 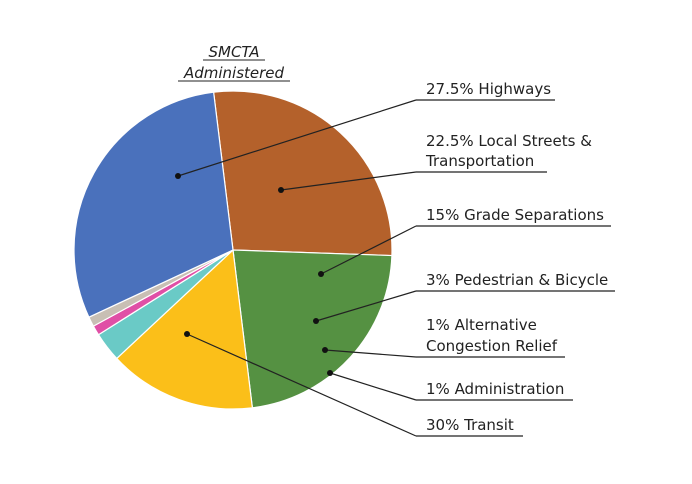 What do you see at coordinates (509, 141) in the screenshot?
I see `slice-label-1-line-0: 22.5% Local Streets &` at bounding box center [509, 141].